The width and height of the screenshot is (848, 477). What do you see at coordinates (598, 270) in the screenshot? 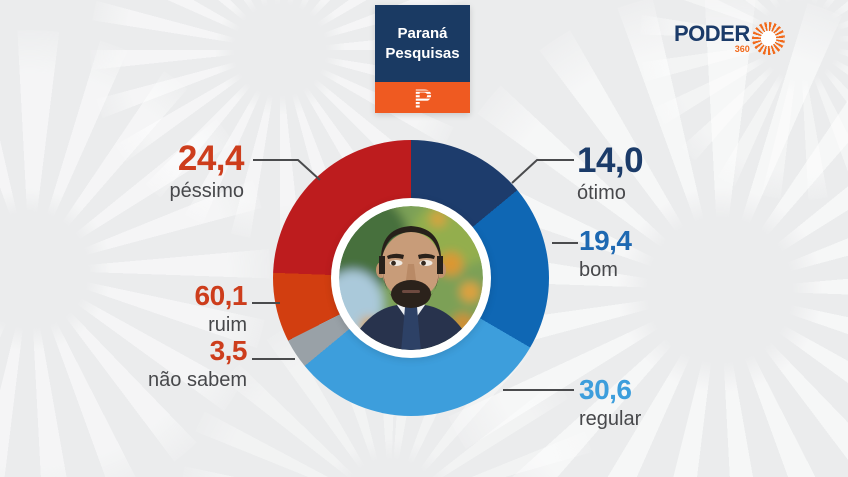
I see `label-bom: bom` at bounding box center [598, 270].